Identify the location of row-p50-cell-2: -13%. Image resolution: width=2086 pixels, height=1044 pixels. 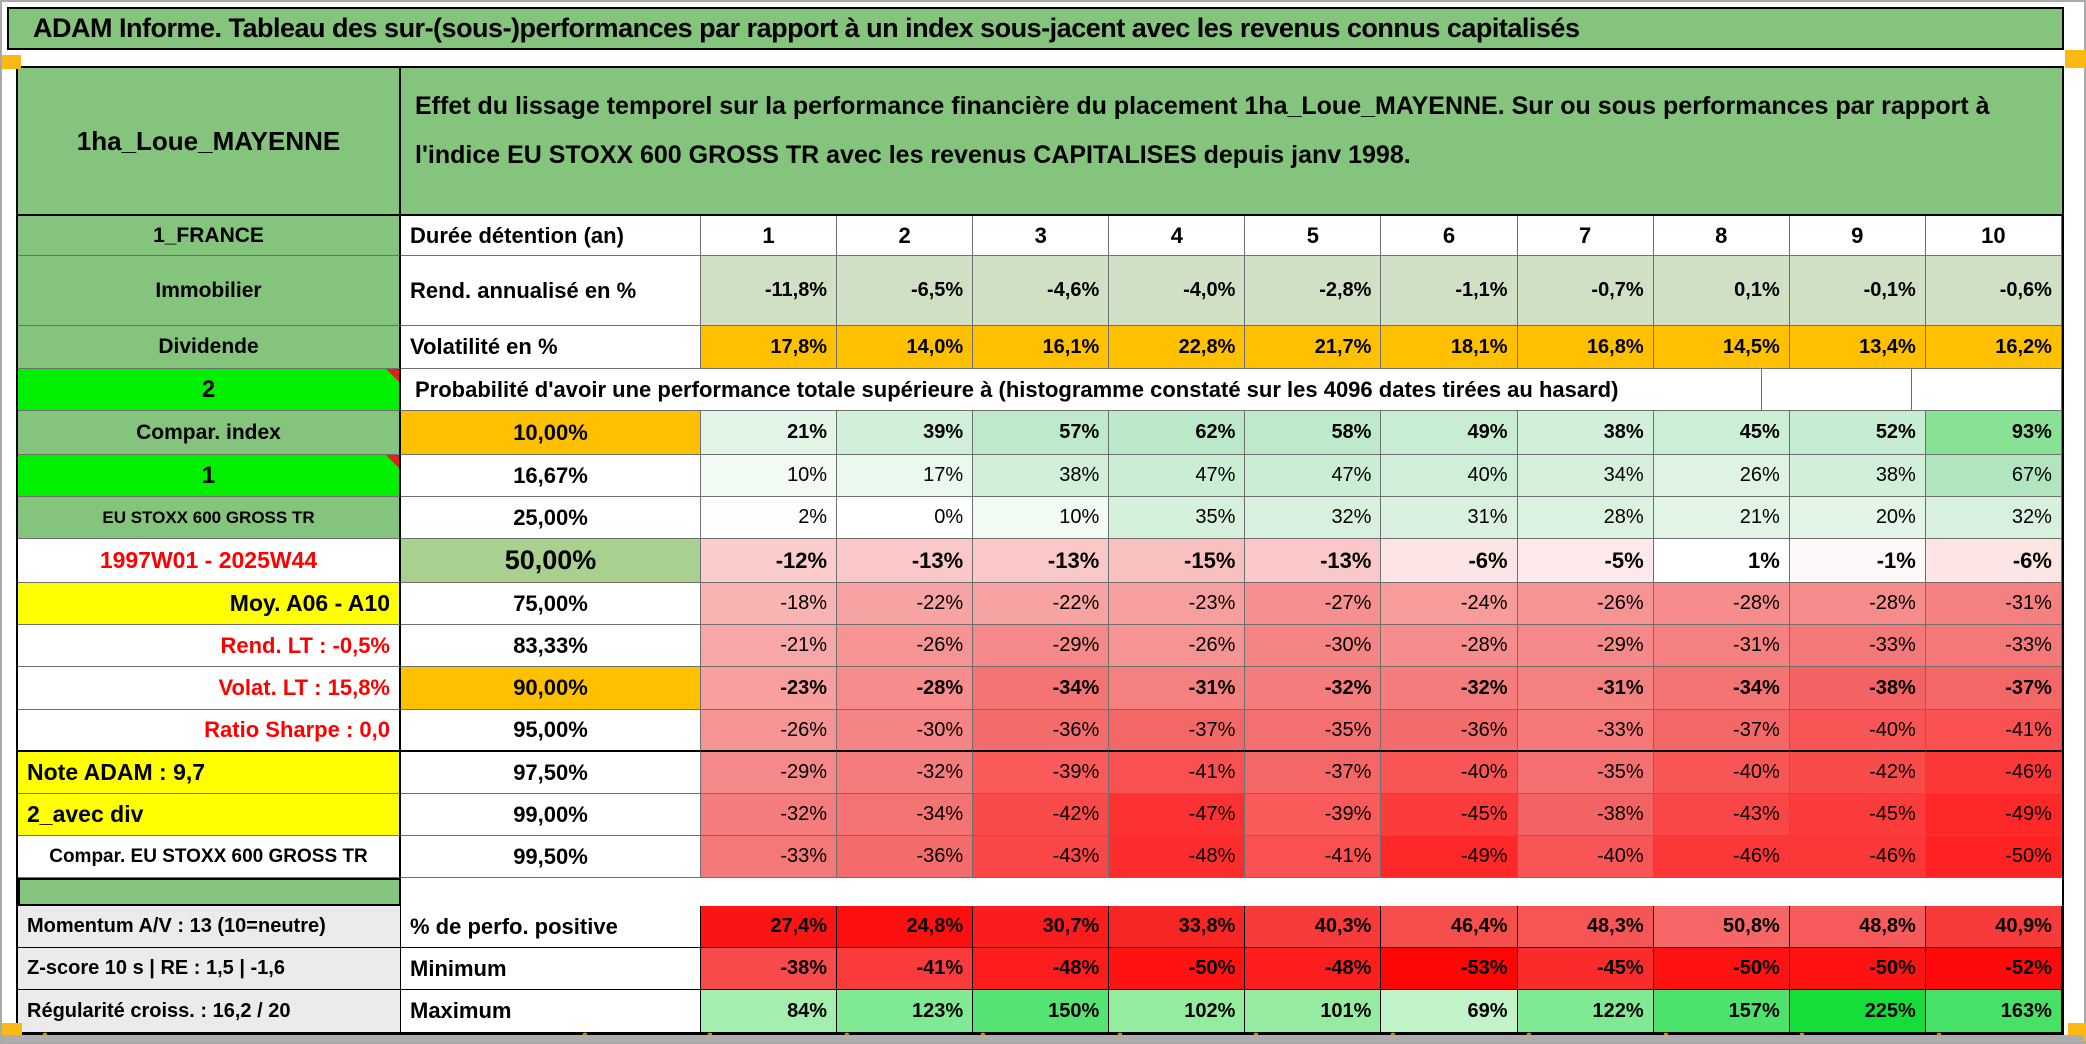
(905, 561).